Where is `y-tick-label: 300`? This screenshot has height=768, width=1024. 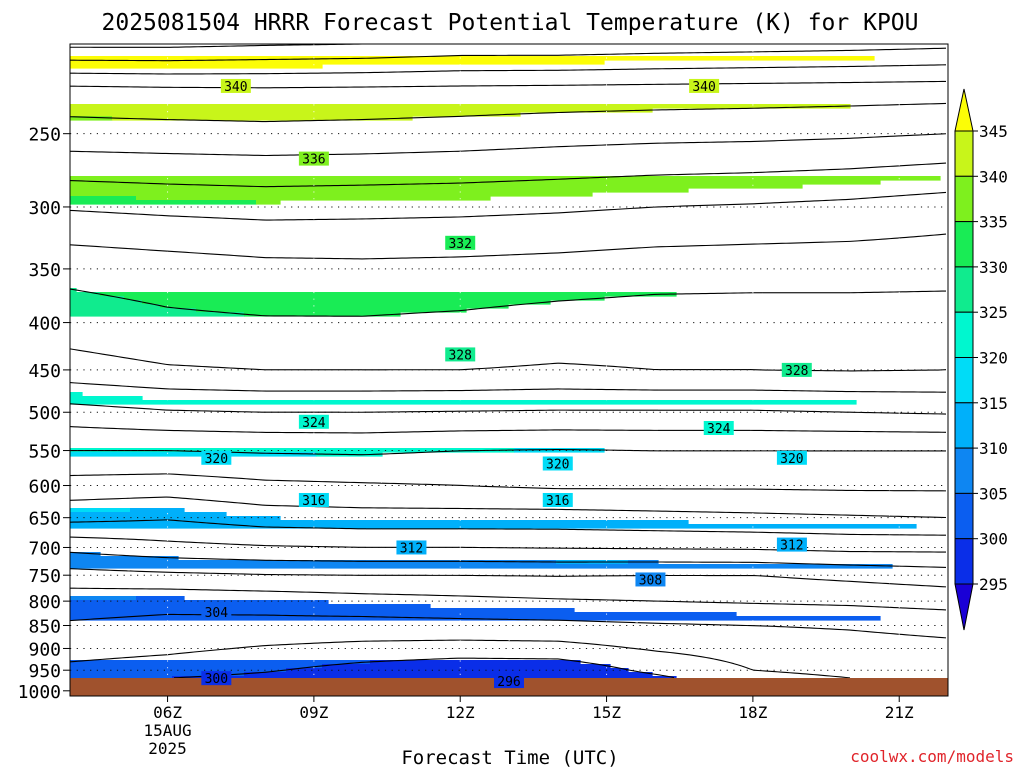
y-tick-label: 300 is located at coordinates (44, 208).